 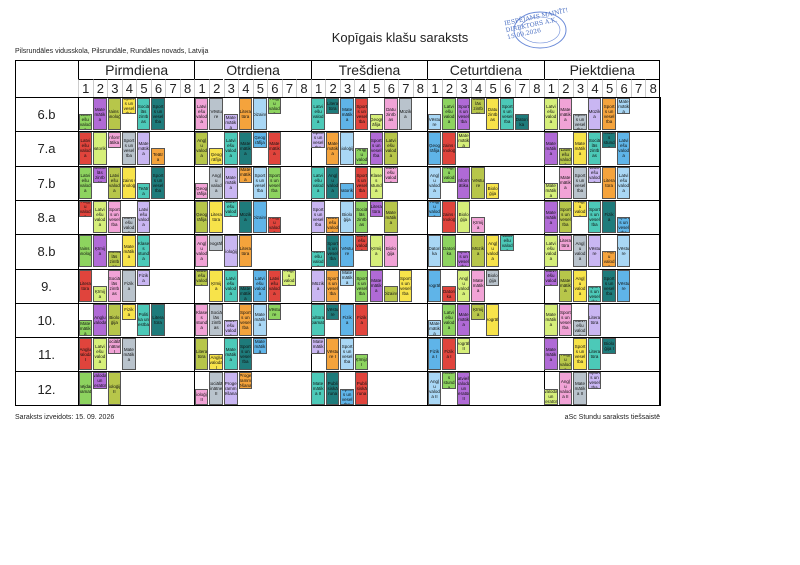 I want to click on page-title: Kopīgais klašu saraksts, so click(x=400, y=37).